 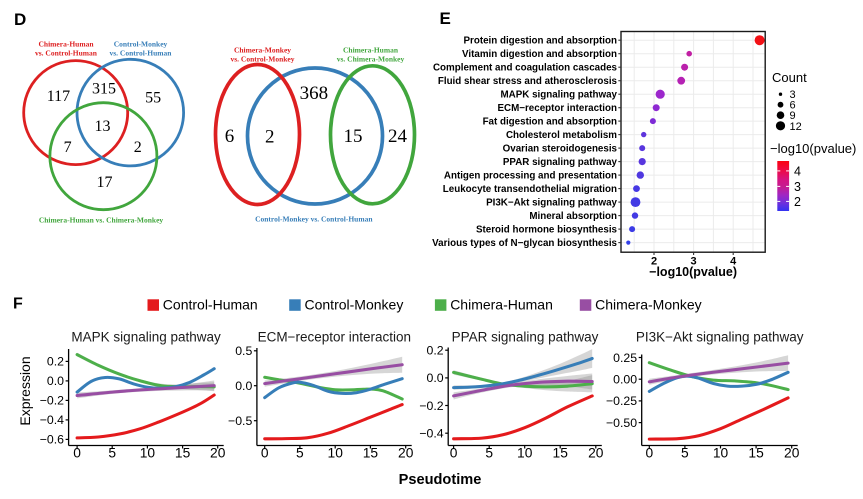 I want to click on svg-text: Mineral absorption, so click(x=573, y=216).